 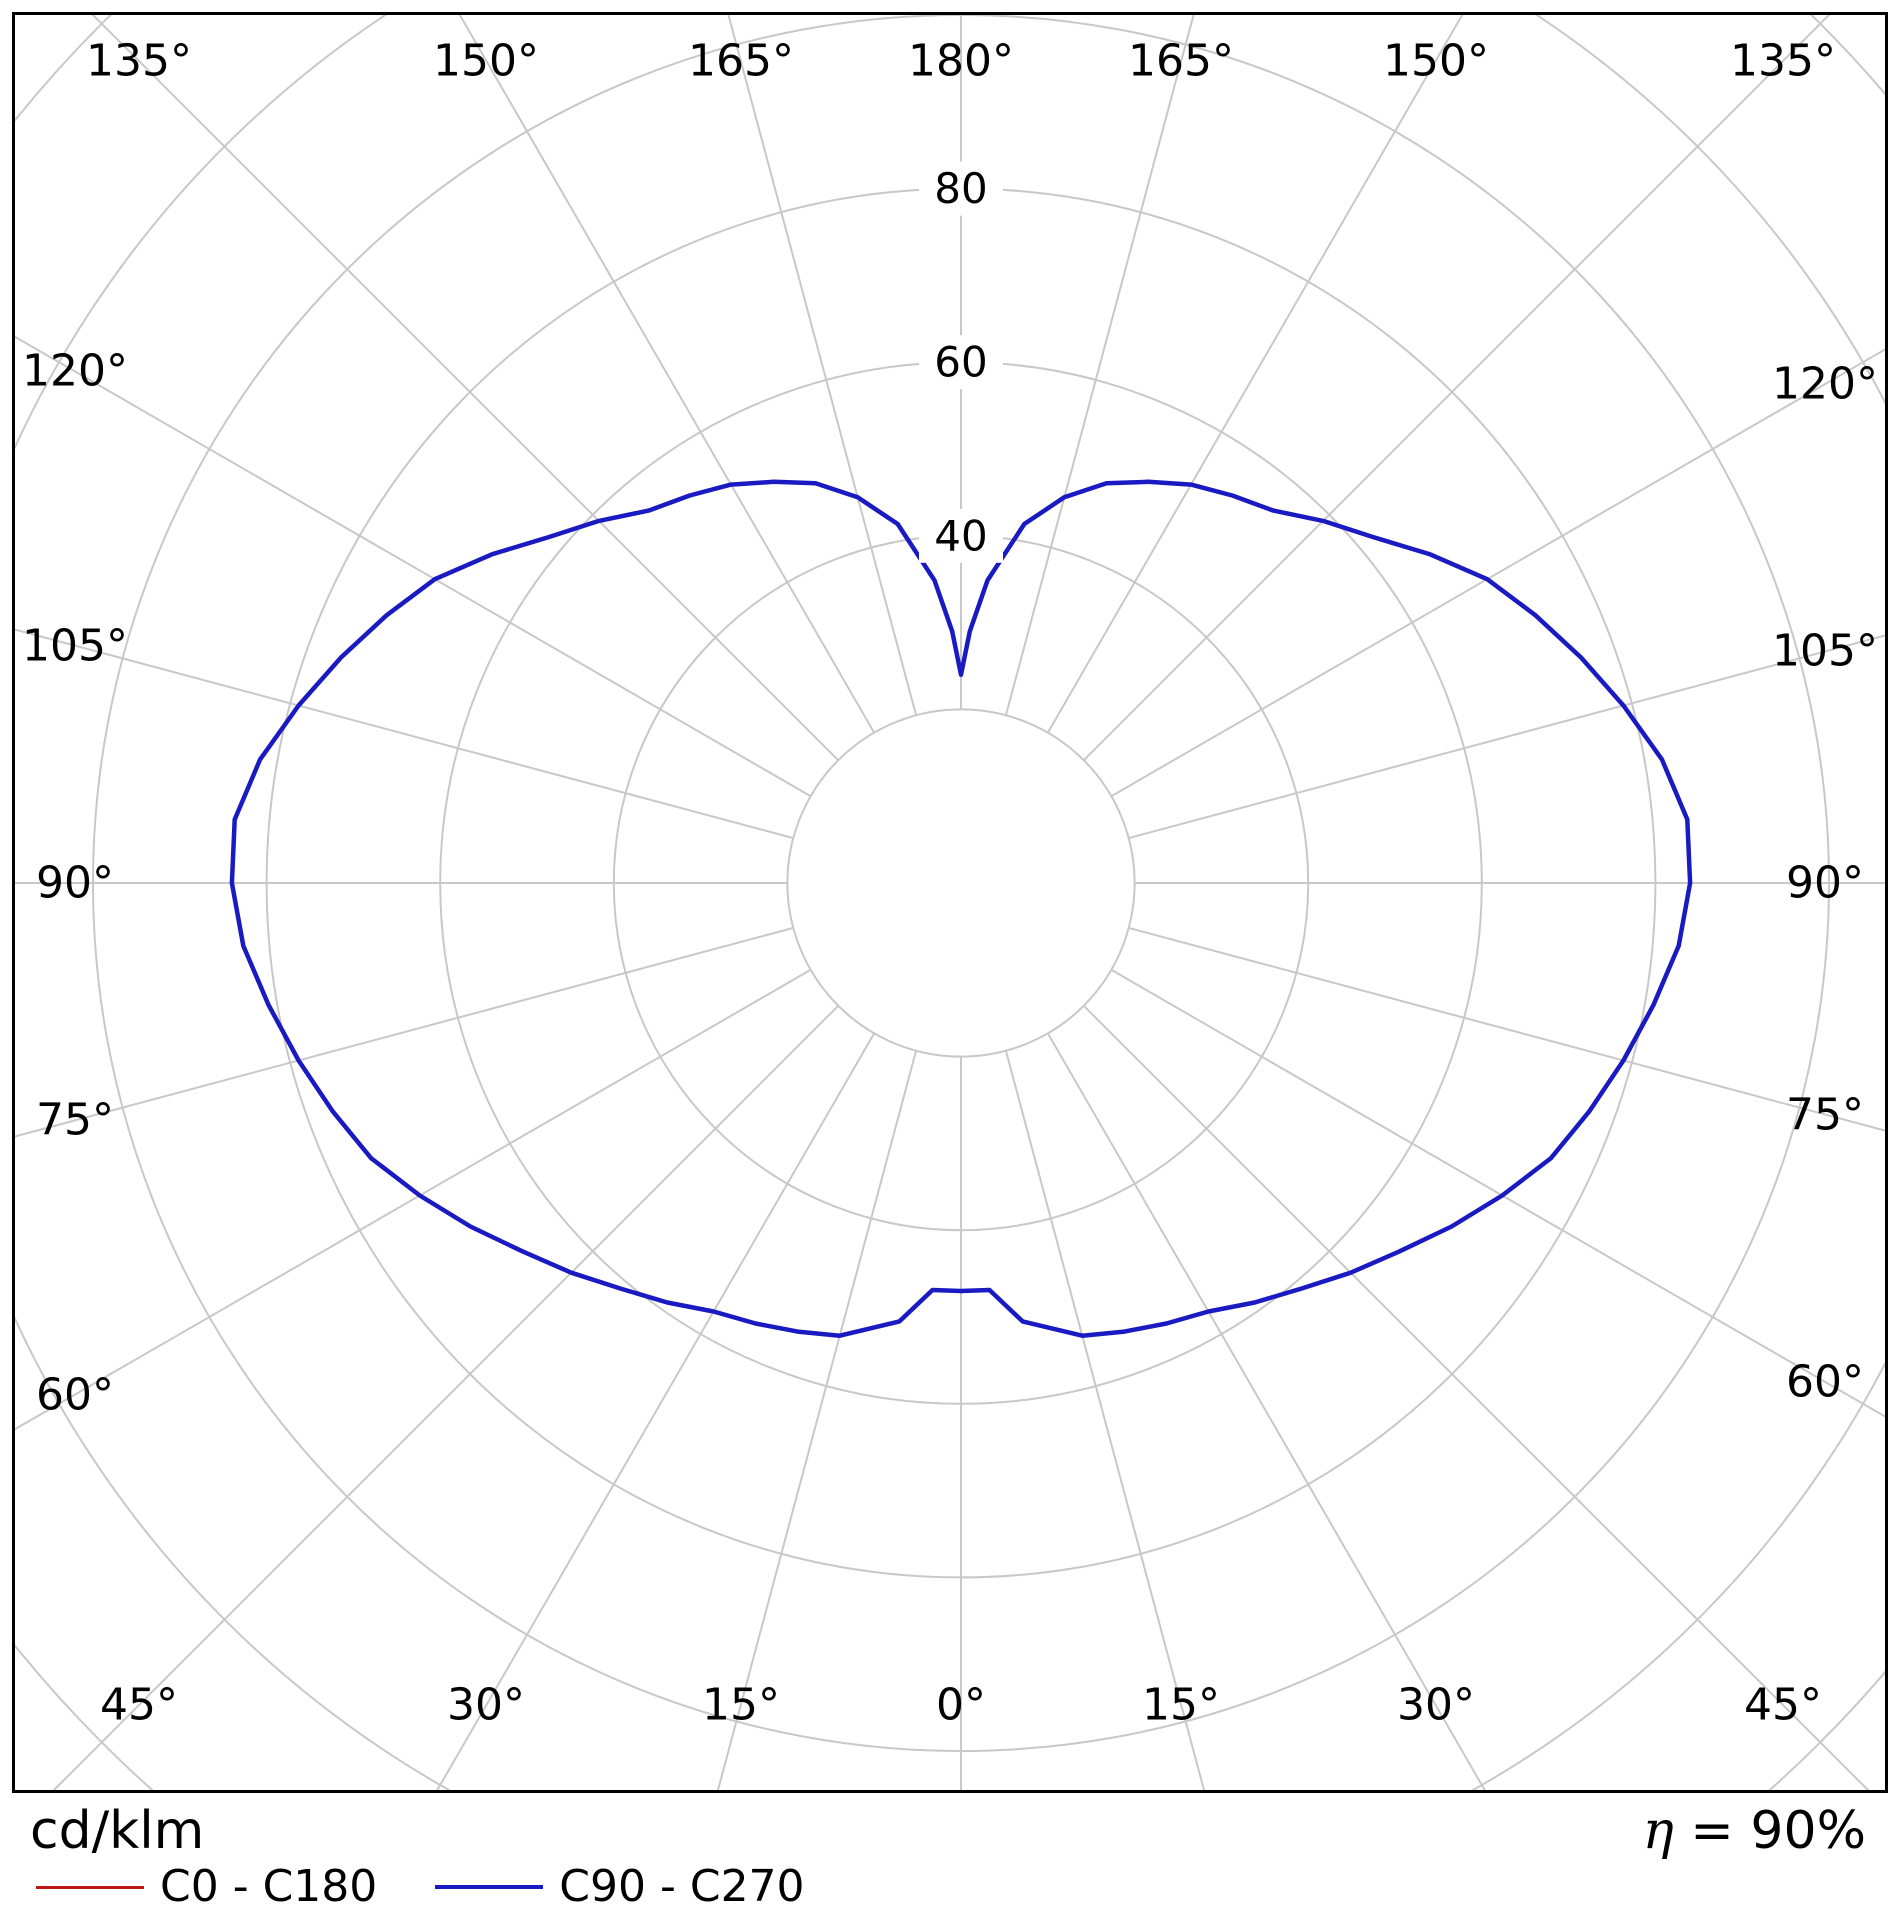 What do you see at coordinates (1658, 1831) in the screenshot?
I see `eta-symbol: η` at bounding box center [1658, 1831].